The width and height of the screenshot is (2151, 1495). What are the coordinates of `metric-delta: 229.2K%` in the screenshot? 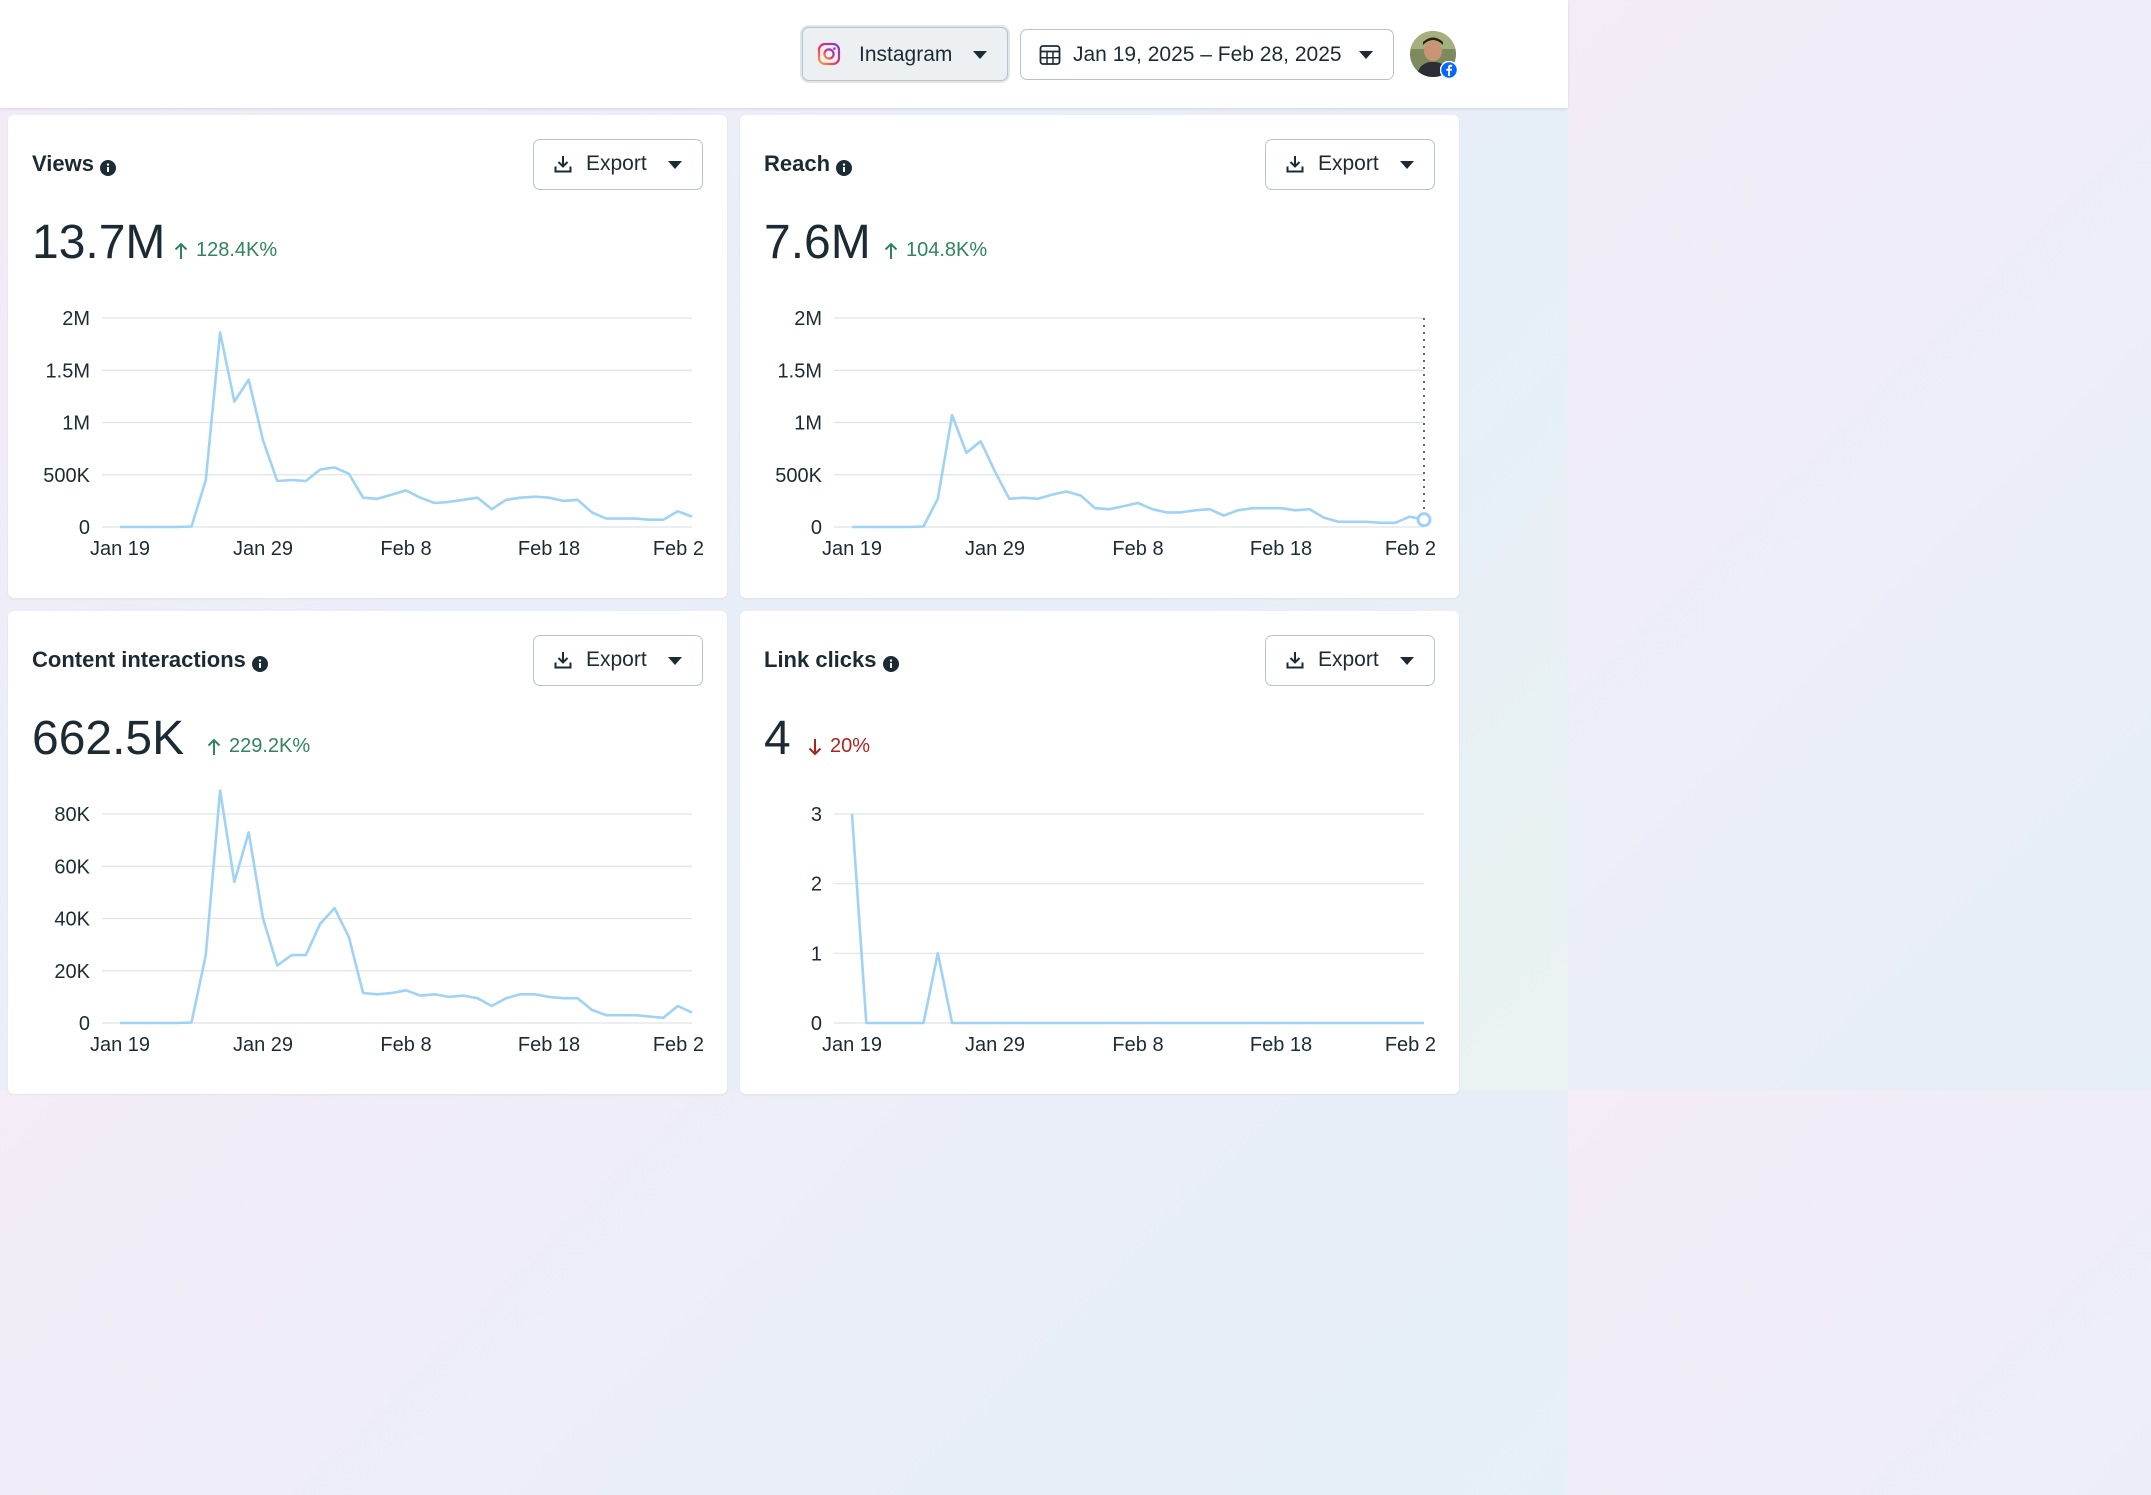 It's located at (258, 746).